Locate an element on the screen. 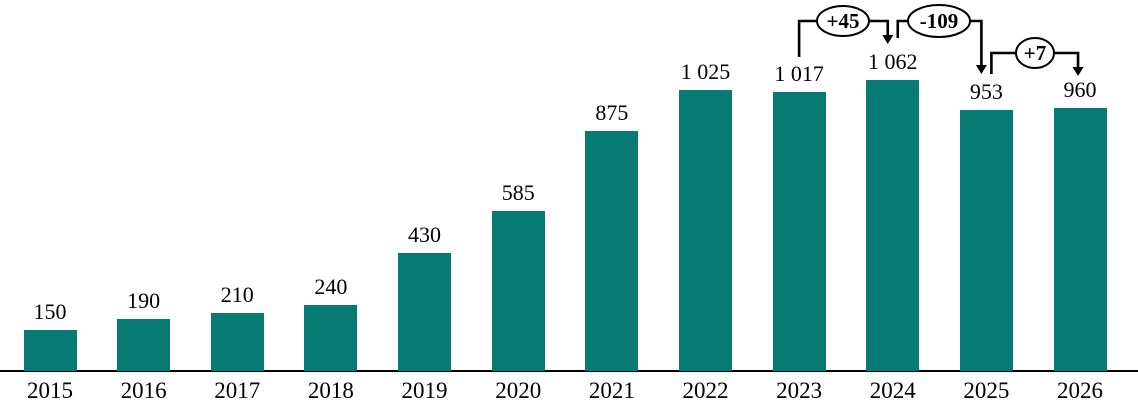  bar-2026 is located at coordinates (1080, 239).